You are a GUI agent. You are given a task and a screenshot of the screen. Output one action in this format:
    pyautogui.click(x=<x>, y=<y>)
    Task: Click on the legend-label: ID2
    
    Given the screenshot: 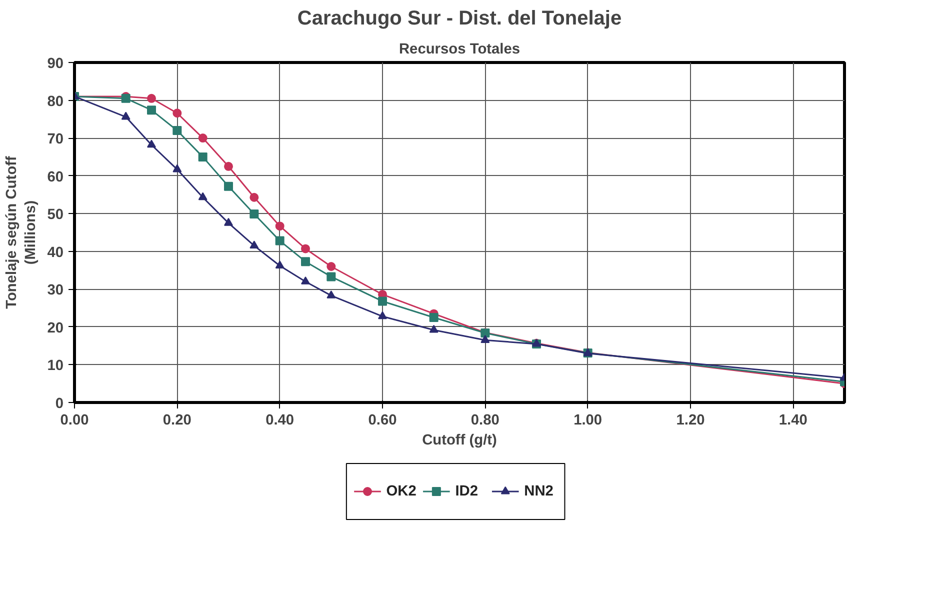 What is the action you would take?
    pyautogui.click(x=466, y=492)
    